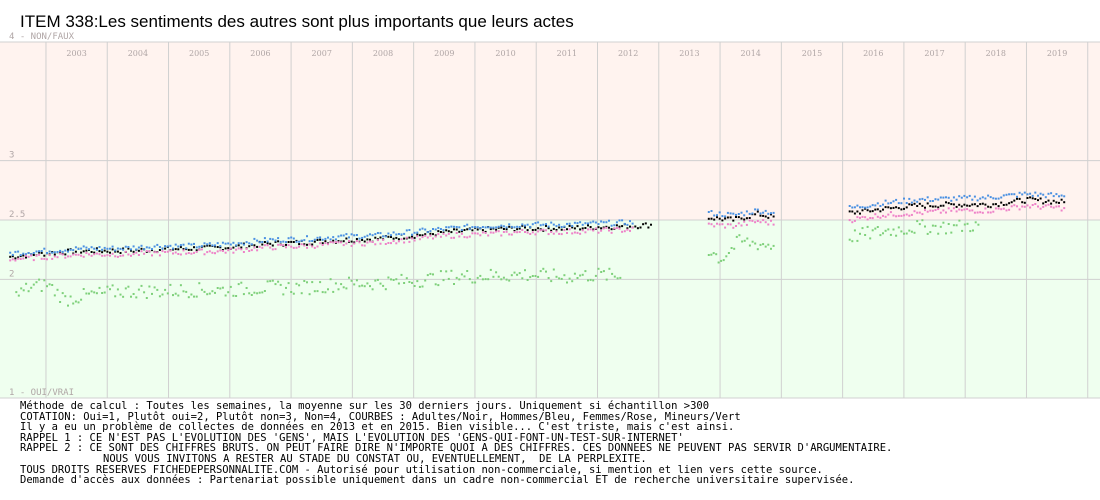 The height and width of the screenshot is (500, 1100). What do you see at coordinates (383, 53) in the screenshot?
I see `x-tick-label: 2008` at bounding box center [383, 53].